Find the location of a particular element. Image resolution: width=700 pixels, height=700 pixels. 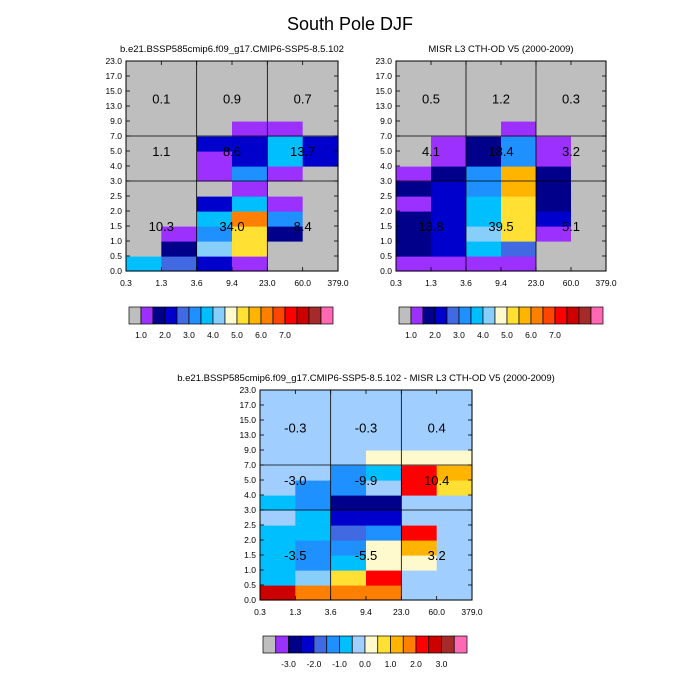

y-tick-label: 7.0 is located at coordinates (250, 465).